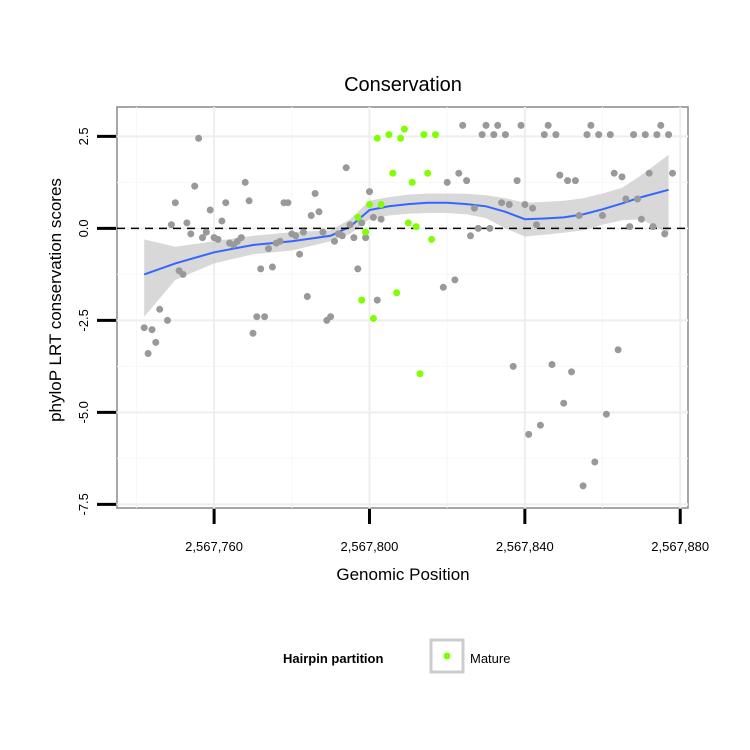 The image size is (750, 750). I want to click on y-axis-title: phyloP LRT conservation scores, so click(55, 300).